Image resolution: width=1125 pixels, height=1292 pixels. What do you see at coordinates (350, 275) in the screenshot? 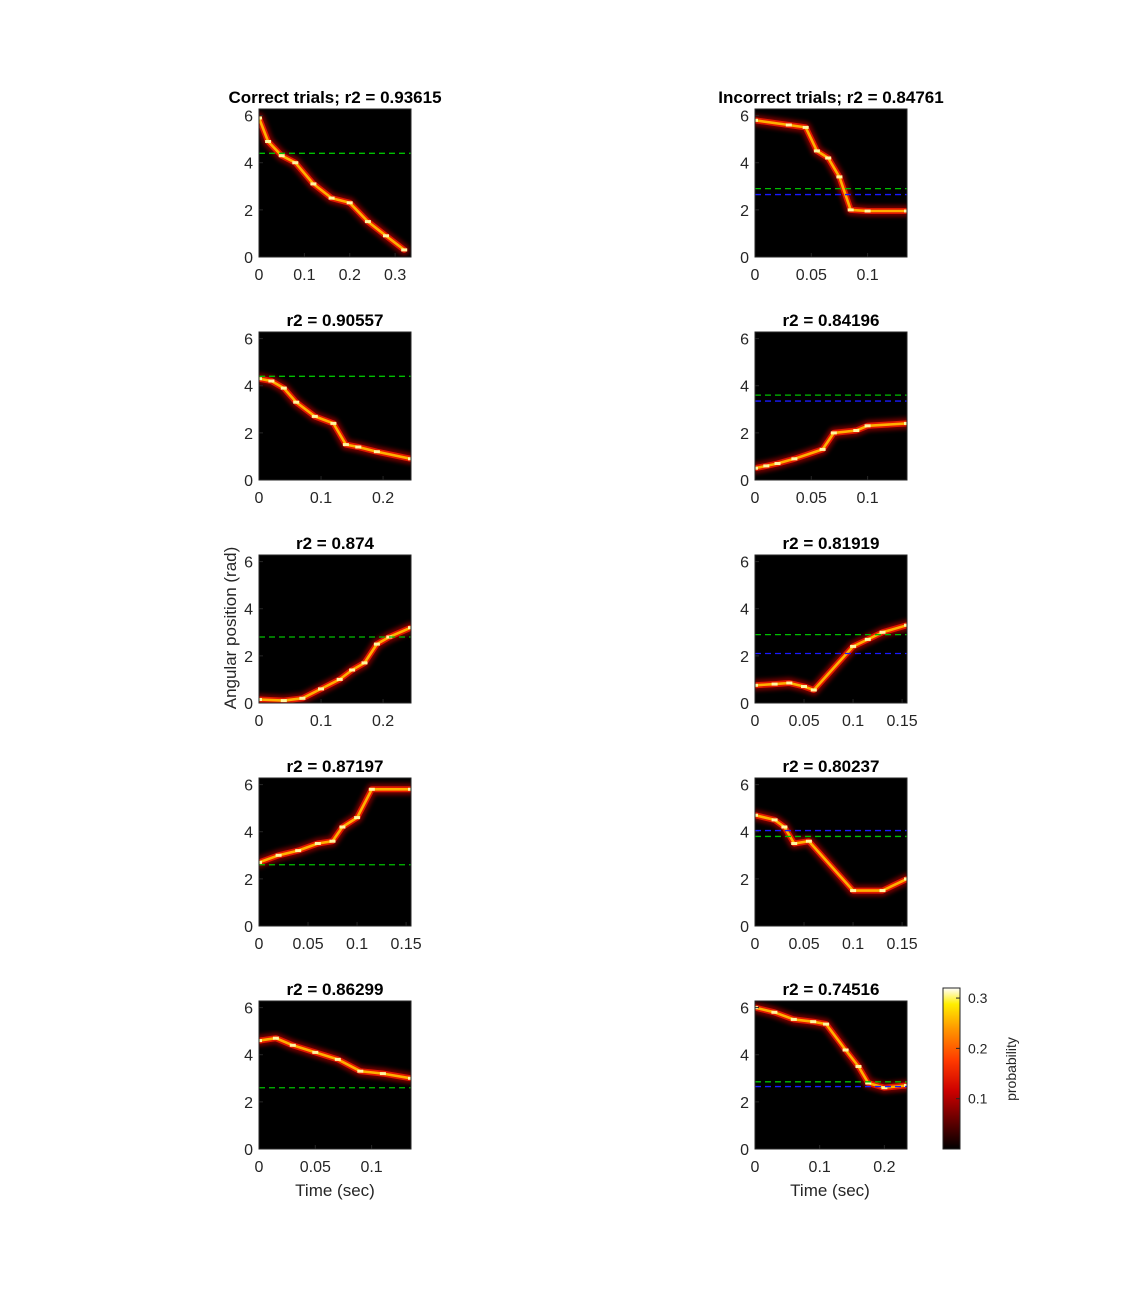
I see `x-tick-label: 0.2` at bounding box center [350, 275].